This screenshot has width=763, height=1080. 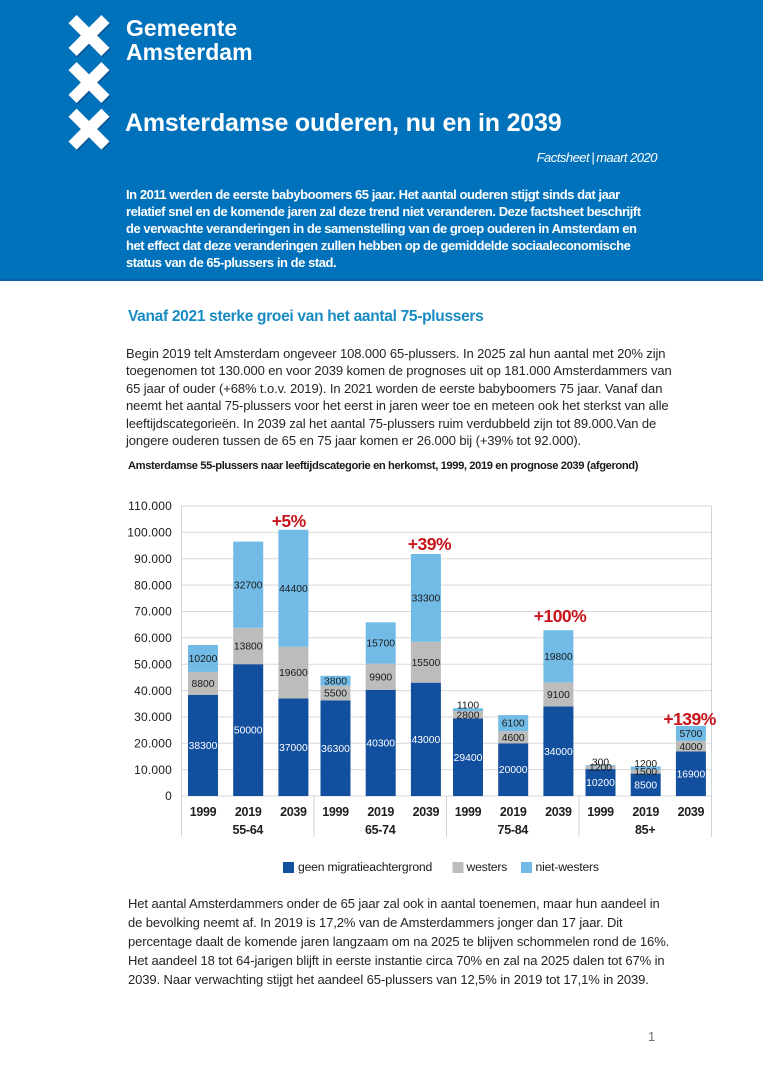 I want to click on svg-text: 33300, so click(x=426, y=599).